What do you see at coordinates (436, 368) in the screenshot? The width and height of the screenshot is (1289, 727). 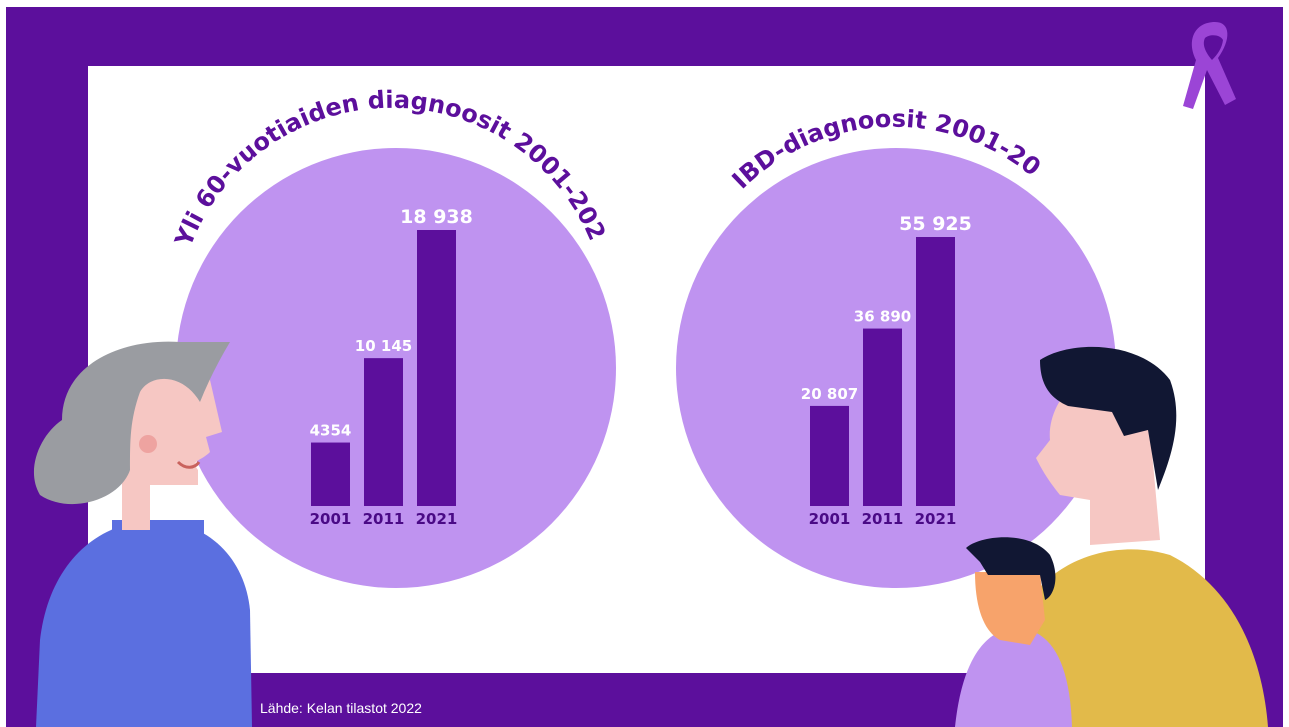 I see `chart-1-bar-2021` at bounding box center [436, 368].